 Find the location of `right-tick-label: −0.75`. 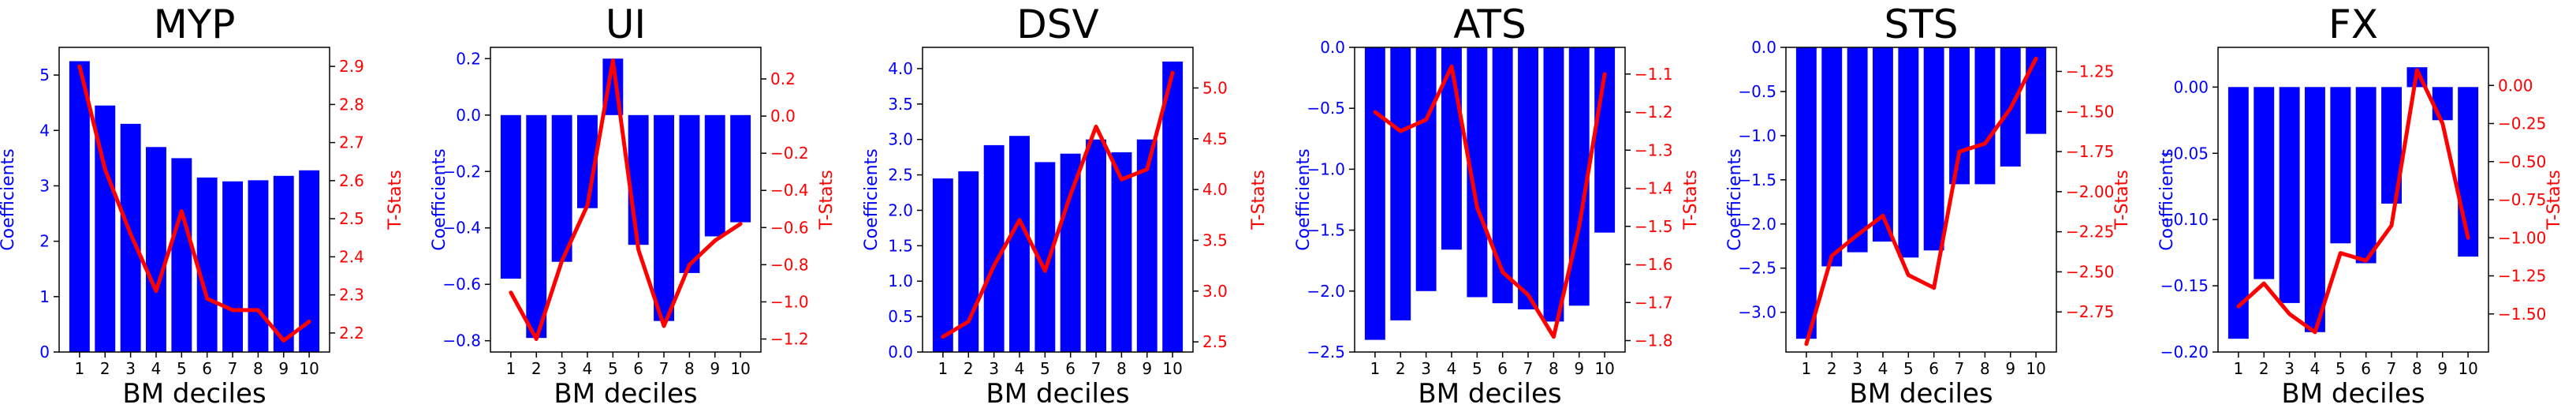

right-tick-label: −0.75 is located at coordinates (2522, 200).